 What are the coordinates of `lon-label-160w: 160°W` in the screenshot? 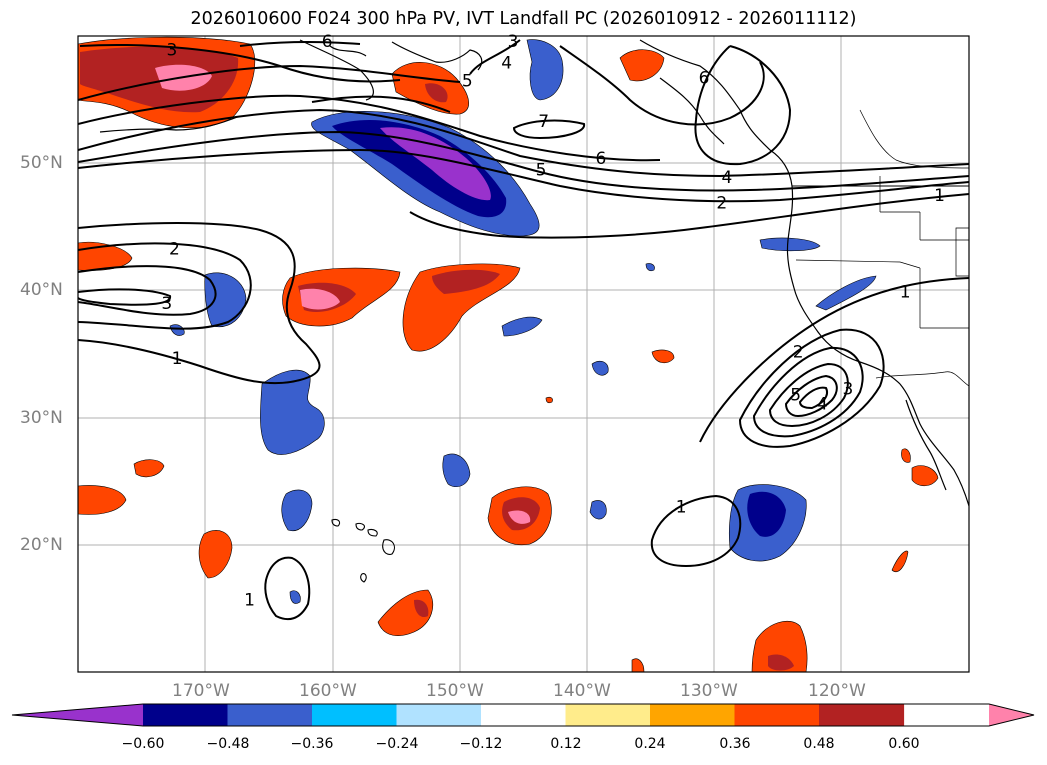 It's located at (328, 691).